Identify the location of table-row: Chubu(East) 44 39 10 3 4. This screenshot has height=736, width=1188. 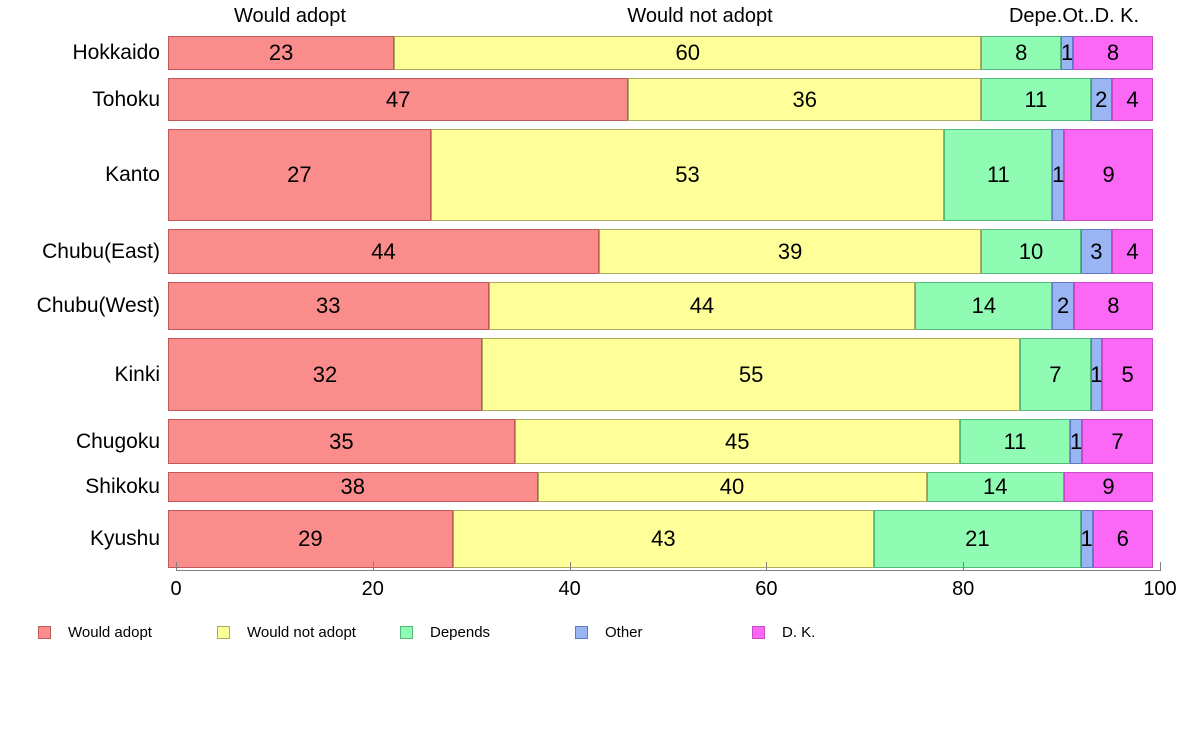
(580, 251).